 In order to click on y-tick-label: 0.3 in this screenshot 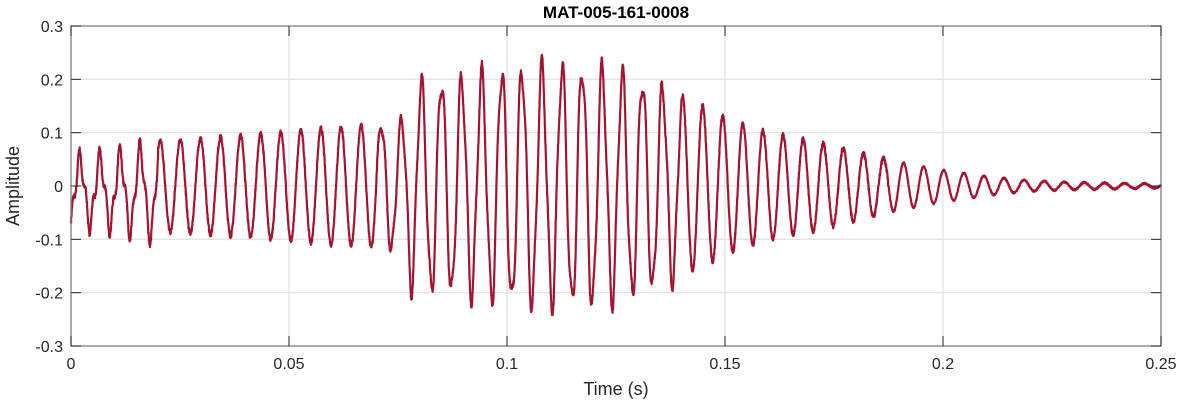, I will do `click(52, 27)`.